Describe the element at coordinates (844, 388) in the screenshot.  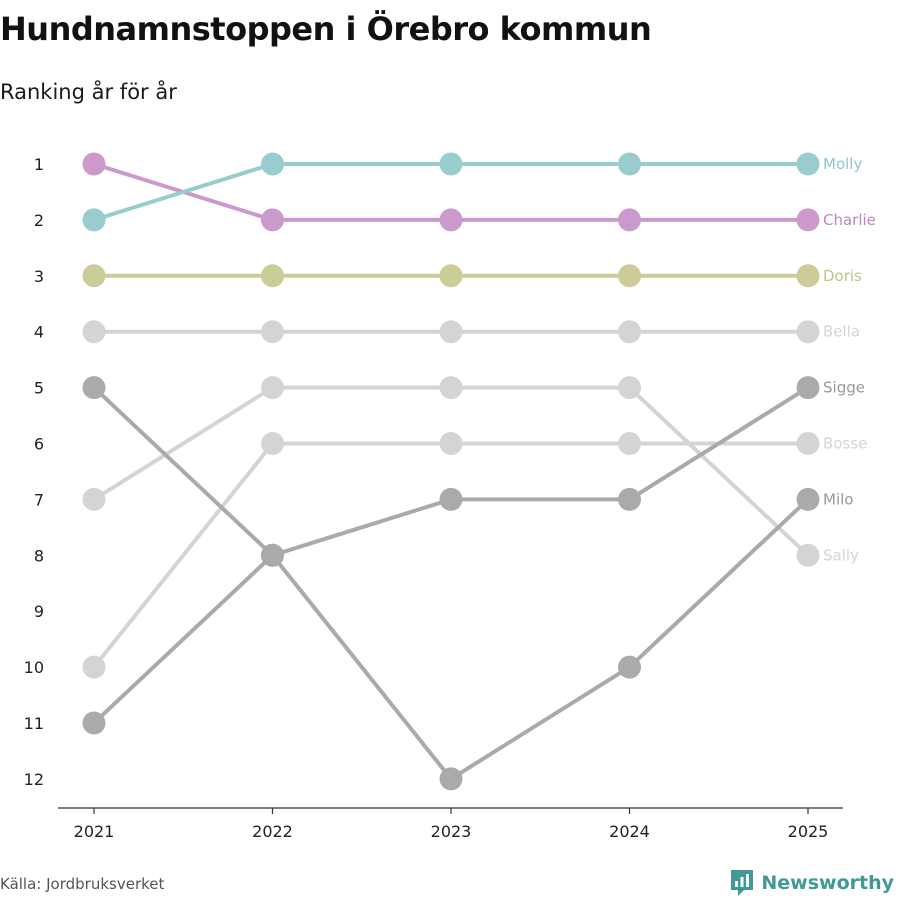
I see `series-label-sigge: Sigge` at that location.